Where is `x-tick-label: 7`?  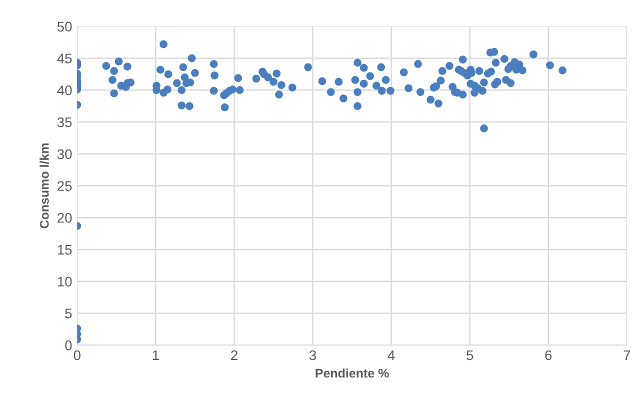
x-tick-label: 7 is located at coordinates (627, 355).